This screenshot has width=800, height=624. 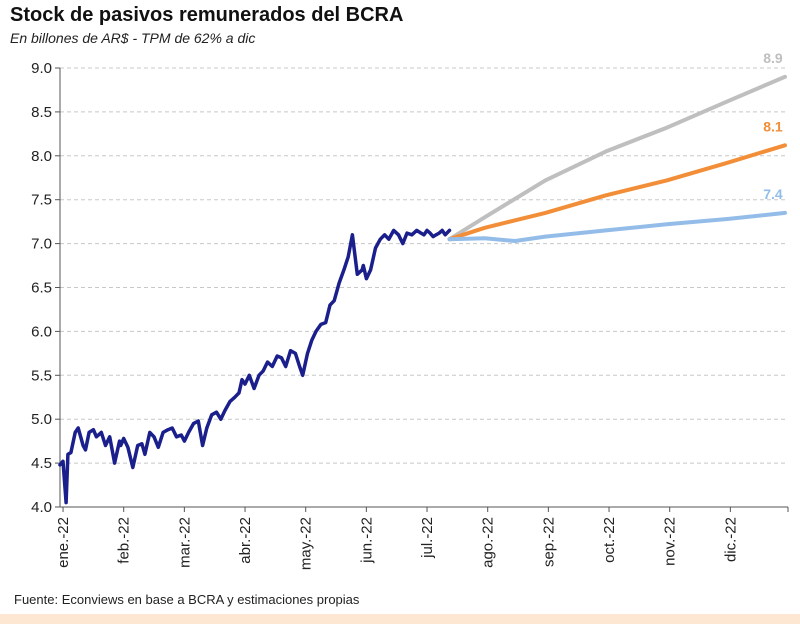 What do you see at coordinates (41, 156) in the screenshot?
I see `y-tick-label: 8.0` at bounding box center [41, 156].